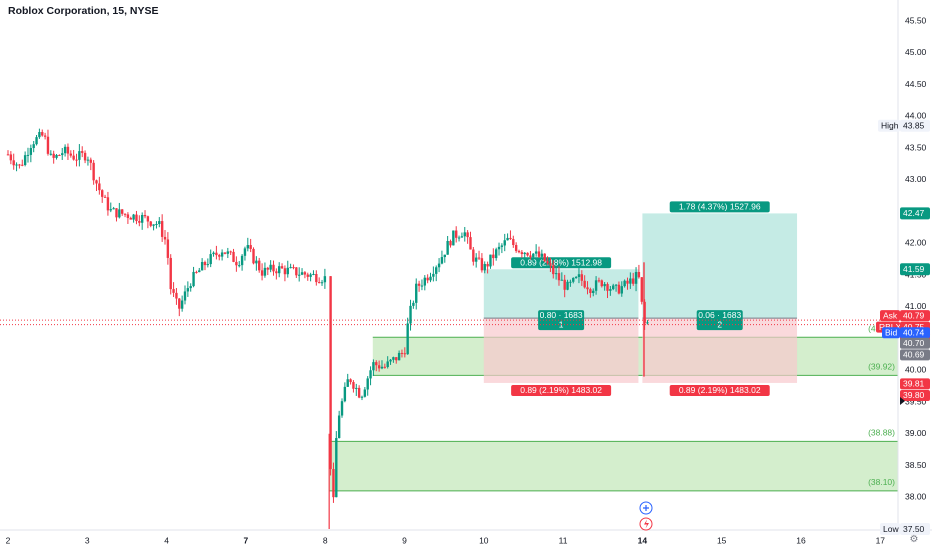 Image resolution: width=932 pixels, height=555 pixels. I want to click on y-tick-label: 45.50, so click(916, 20).